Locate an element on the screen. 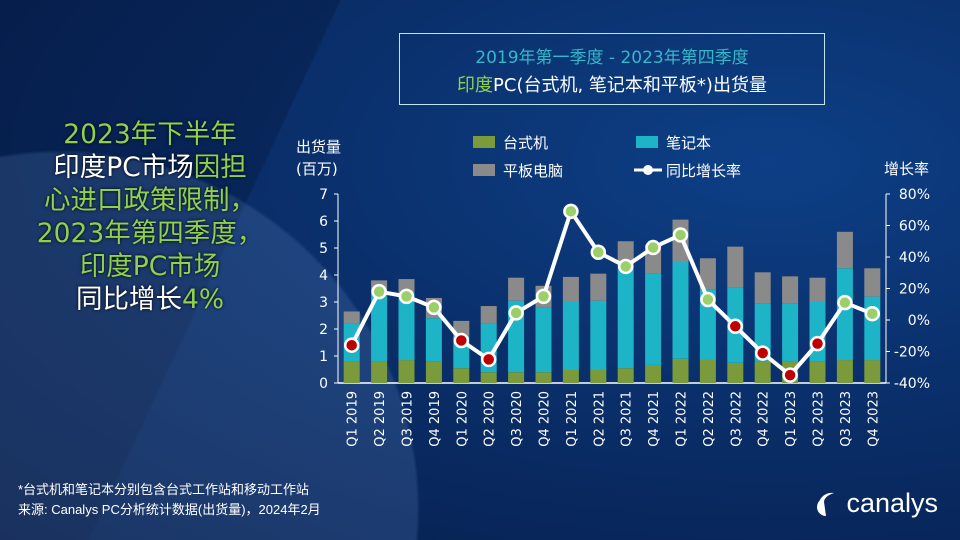  legend-label: 平板电脑 is located at coordinates (533, 171).